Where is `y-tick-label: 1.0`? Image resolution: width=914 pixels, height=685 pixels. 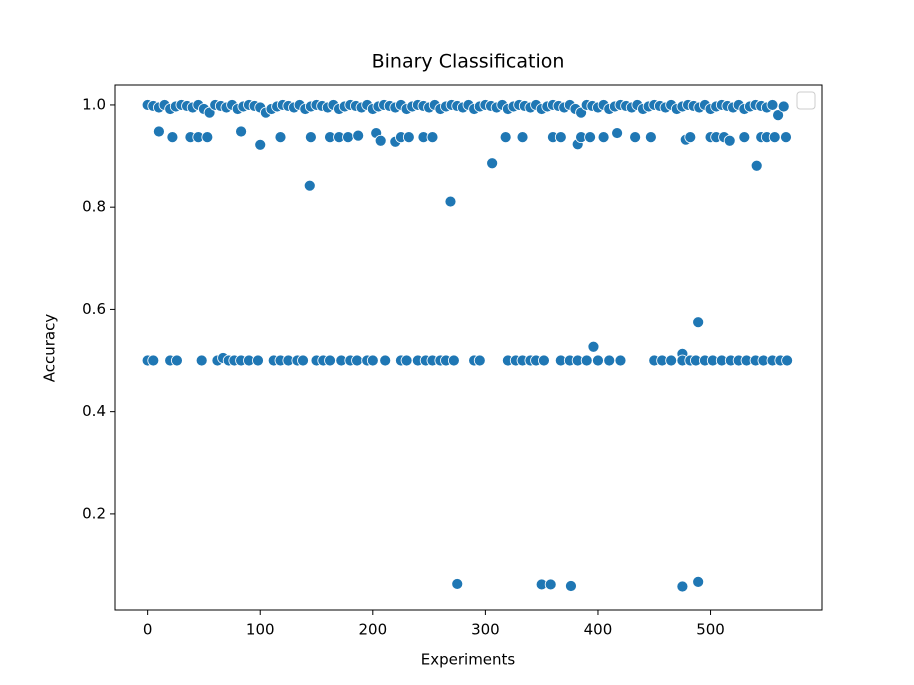 y-tick-label: 1.0 is located at coordinates (94, 104).